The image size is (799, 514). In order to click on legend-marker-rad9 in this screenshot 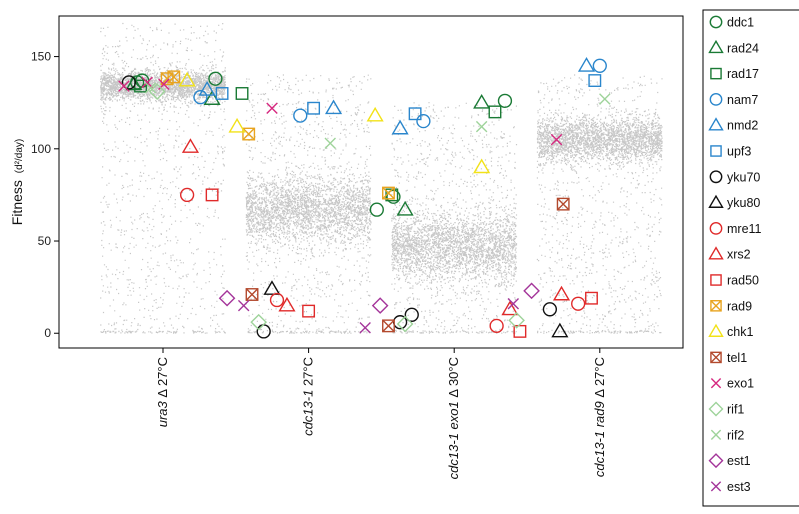, I will do `click(716, 306)`.